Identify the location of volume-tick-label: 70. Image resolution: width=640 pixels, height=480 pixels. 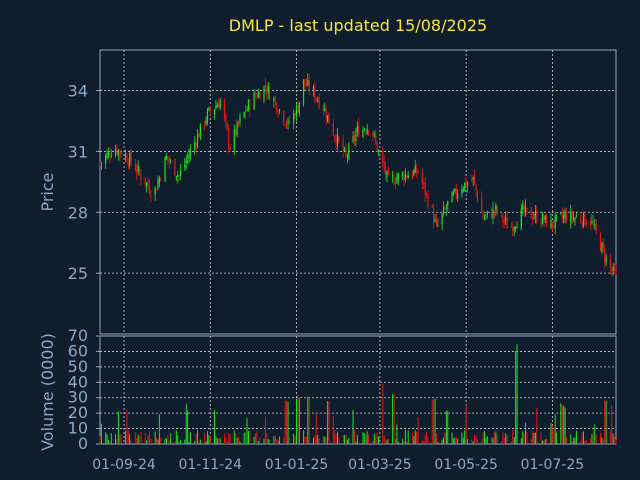
(78, 335).